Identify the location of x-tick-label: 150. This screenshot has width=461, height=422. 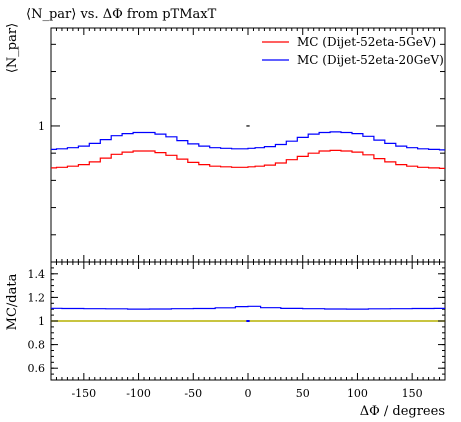
(412, 393).